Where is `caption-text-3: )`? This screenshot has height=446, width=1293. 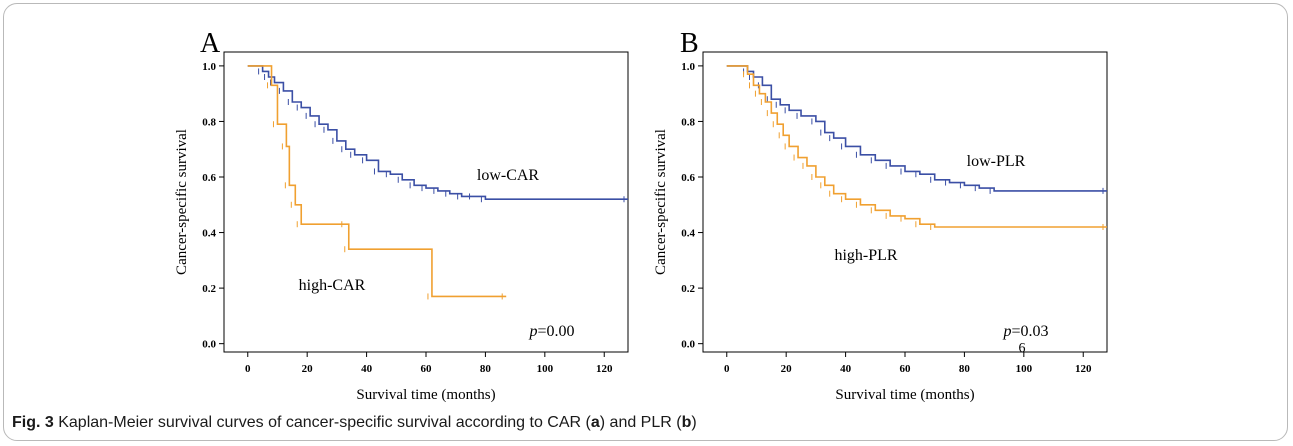
caption-text-3: ) is located at coordinates (694, 422).